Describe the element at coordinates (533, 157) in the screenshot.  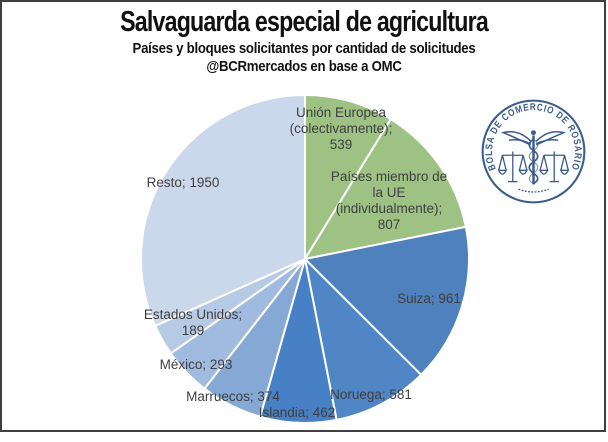
I see `caduceus-icon` at that location.